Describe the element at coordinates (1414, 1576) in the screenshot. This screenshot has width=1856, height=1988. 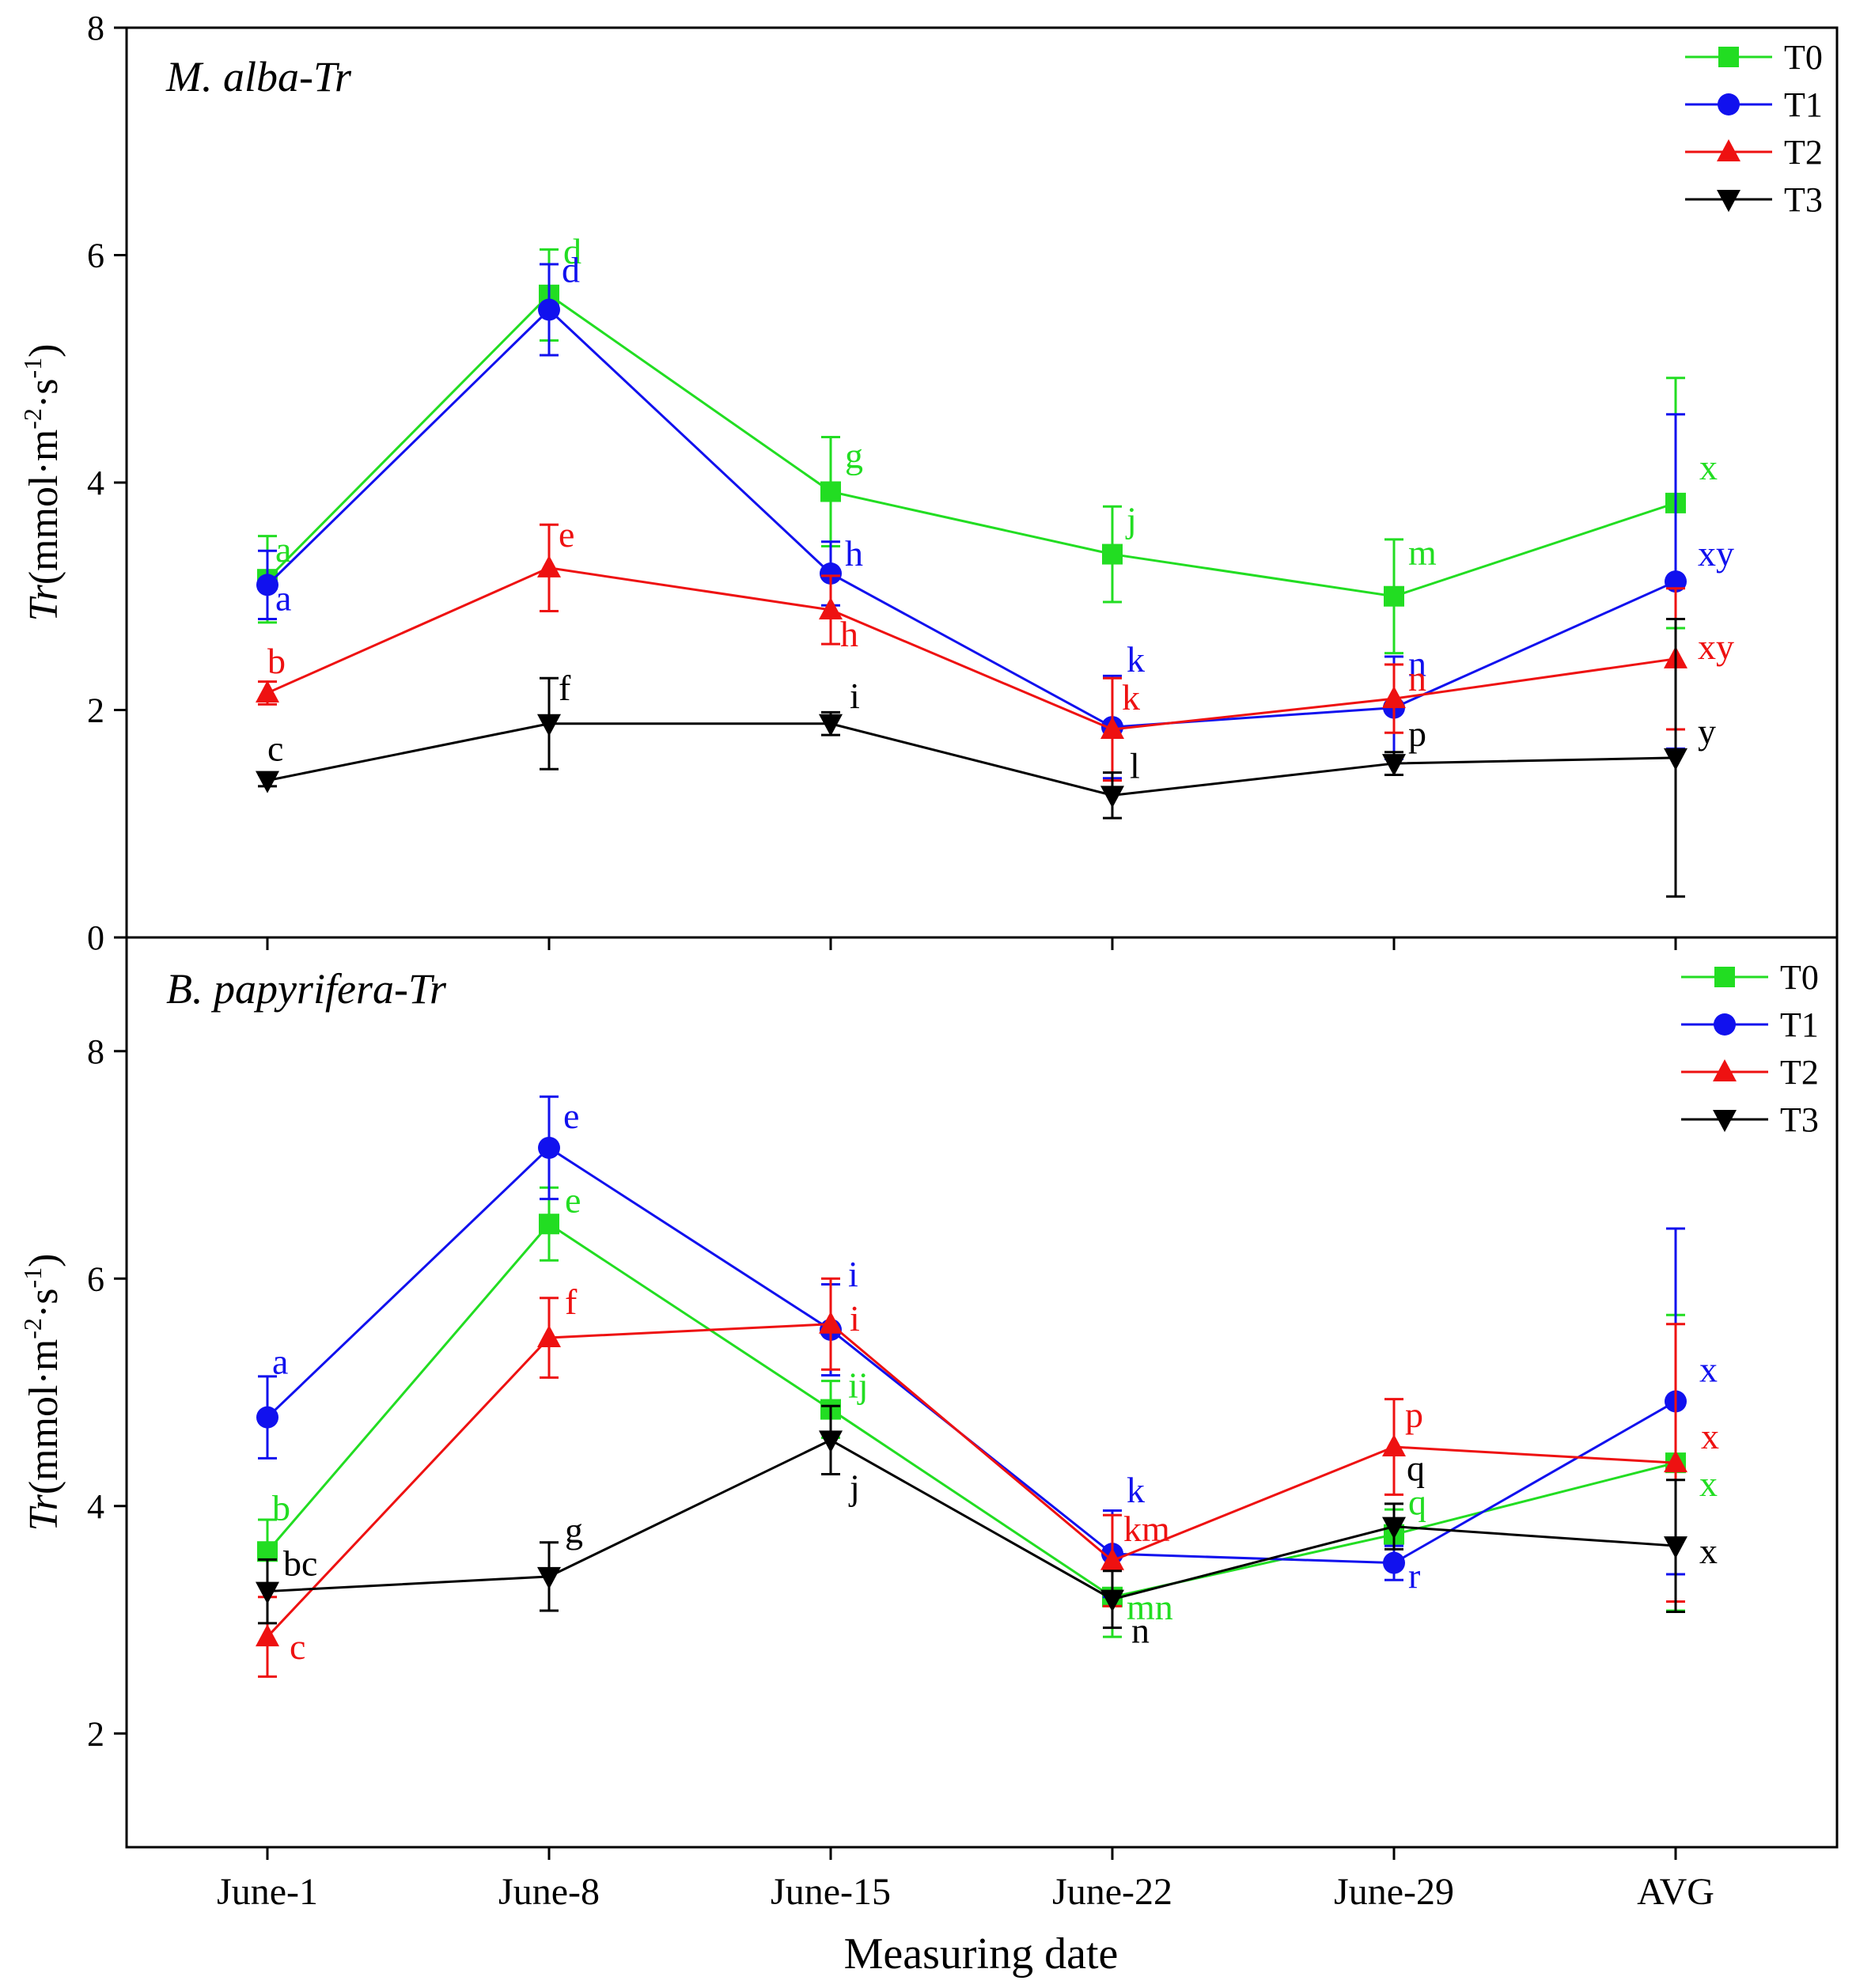
I see `significance-label: r` at that location.